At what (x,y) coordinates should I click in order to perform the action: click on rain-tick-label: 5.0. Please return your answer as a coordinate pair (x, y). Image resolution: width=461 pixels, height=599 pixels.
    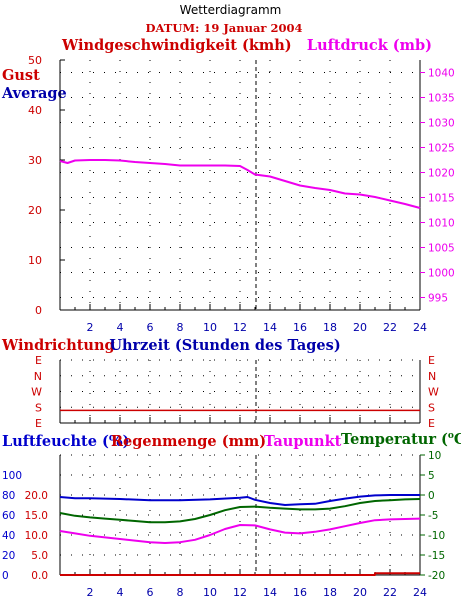
    Looking at the image, I should click on (39, 556).